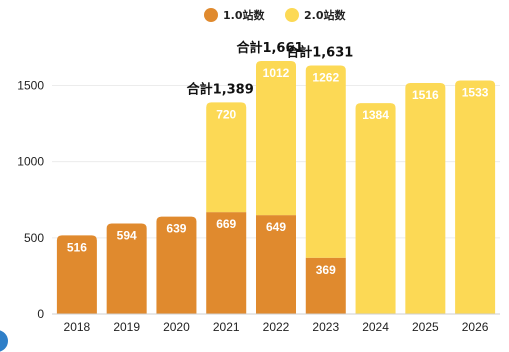 Image resolution: width=509 pixels, height=352 pixels. I want to click on x-tick-label: 2026, so click(475, 327).